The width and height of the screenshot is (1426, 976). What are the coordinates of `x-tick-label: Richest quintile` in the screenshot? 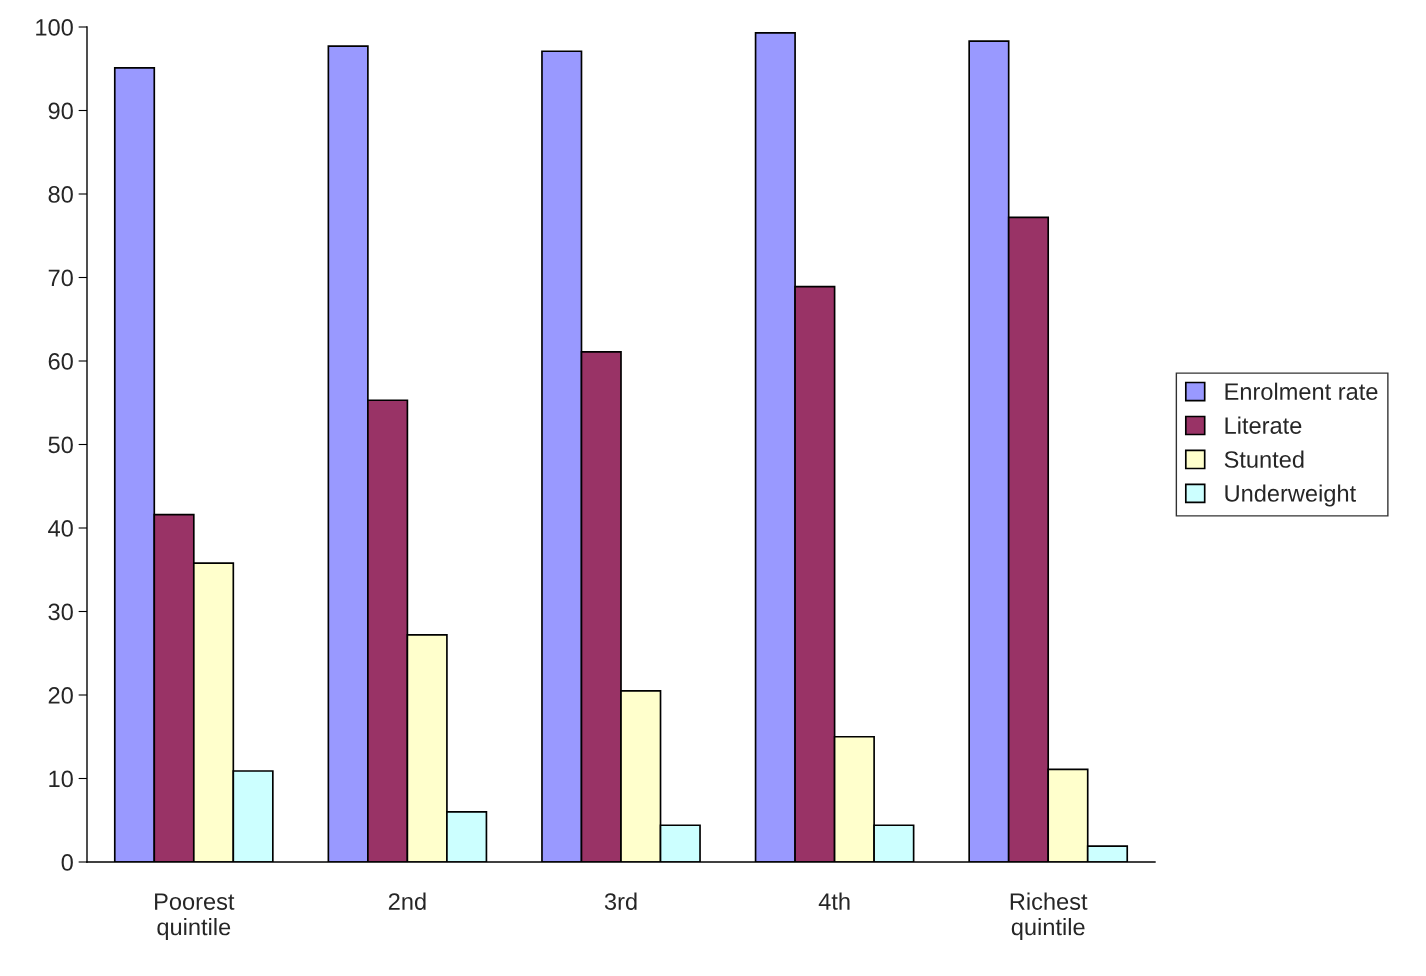 It's located at (1049, 916).